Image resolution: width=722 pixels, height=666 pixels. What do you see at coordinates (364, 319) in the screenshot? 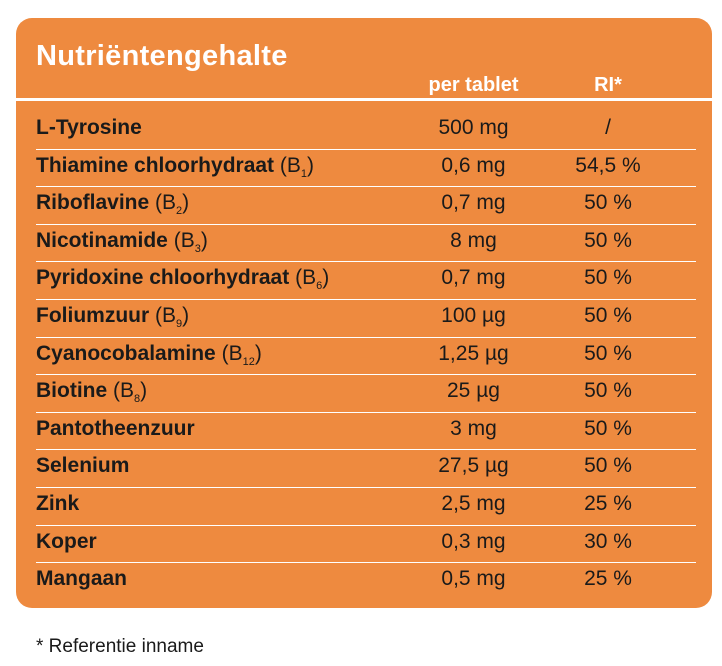
I see `table-row: Foliumzuur (B9) 100 µg 50 %` at bounding box center [364, 319].